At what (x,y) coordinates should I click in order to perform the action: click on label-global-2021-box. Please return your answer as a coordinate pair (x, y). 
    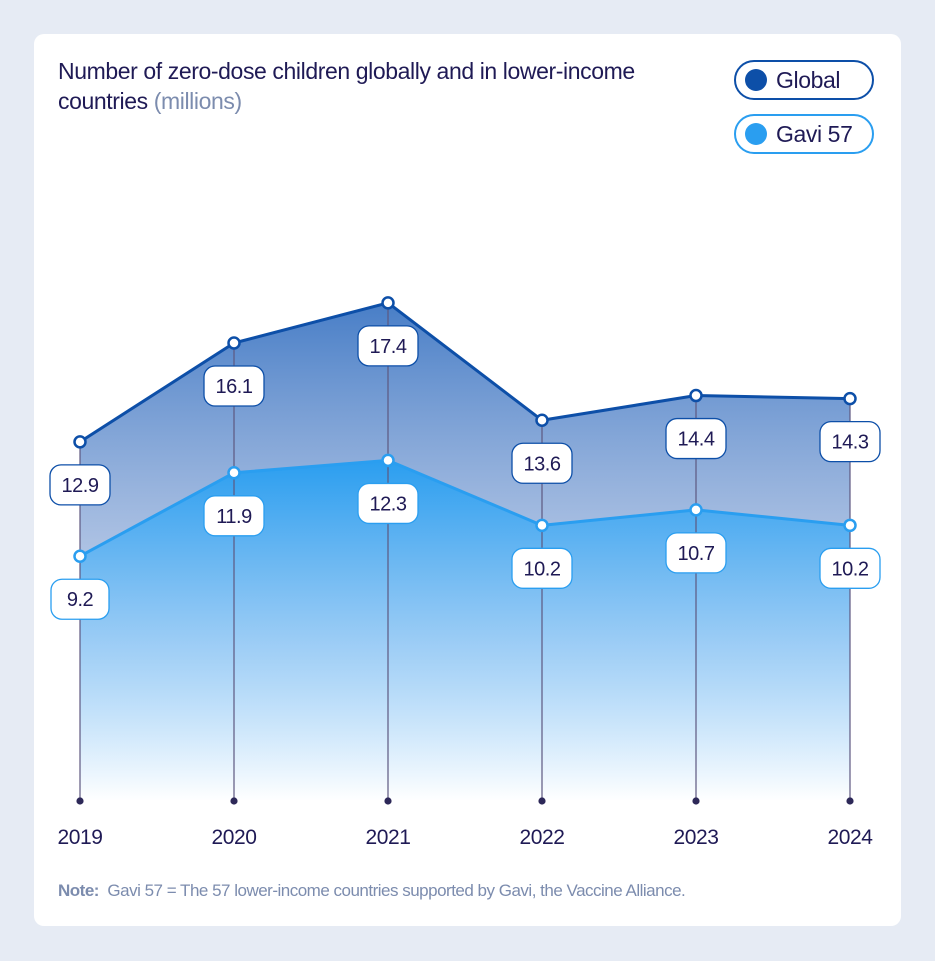
    Looking at the image, I should click on (388, 346).